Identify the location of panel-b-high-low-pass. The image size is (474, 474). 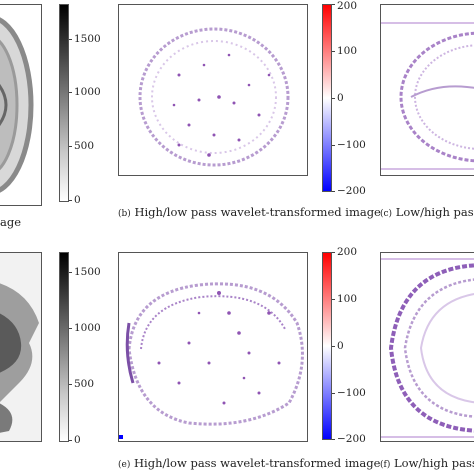
(213, 90).